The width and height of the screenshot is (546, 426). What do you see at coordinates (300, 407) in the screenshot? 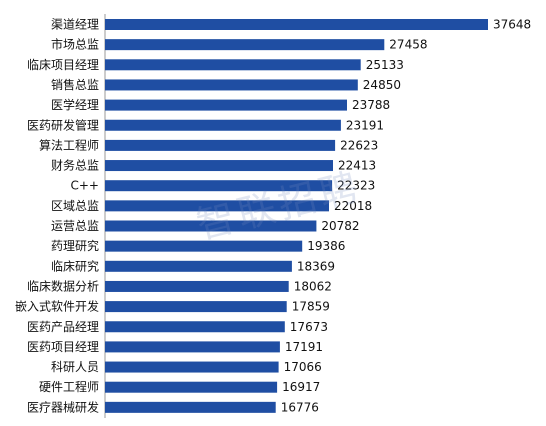
I see `value-label: 16776` at bounding box center [300, 407].